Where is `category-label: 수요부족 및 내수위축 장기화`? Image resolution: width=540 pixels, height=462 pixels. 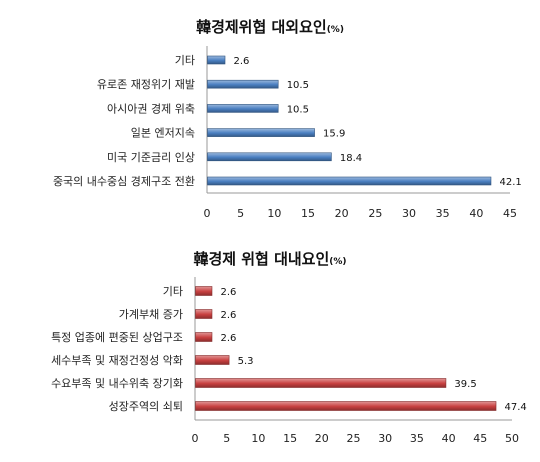 category-label: 수요부족 및 내수위축 장기화 is located at coordinates (117, 383).